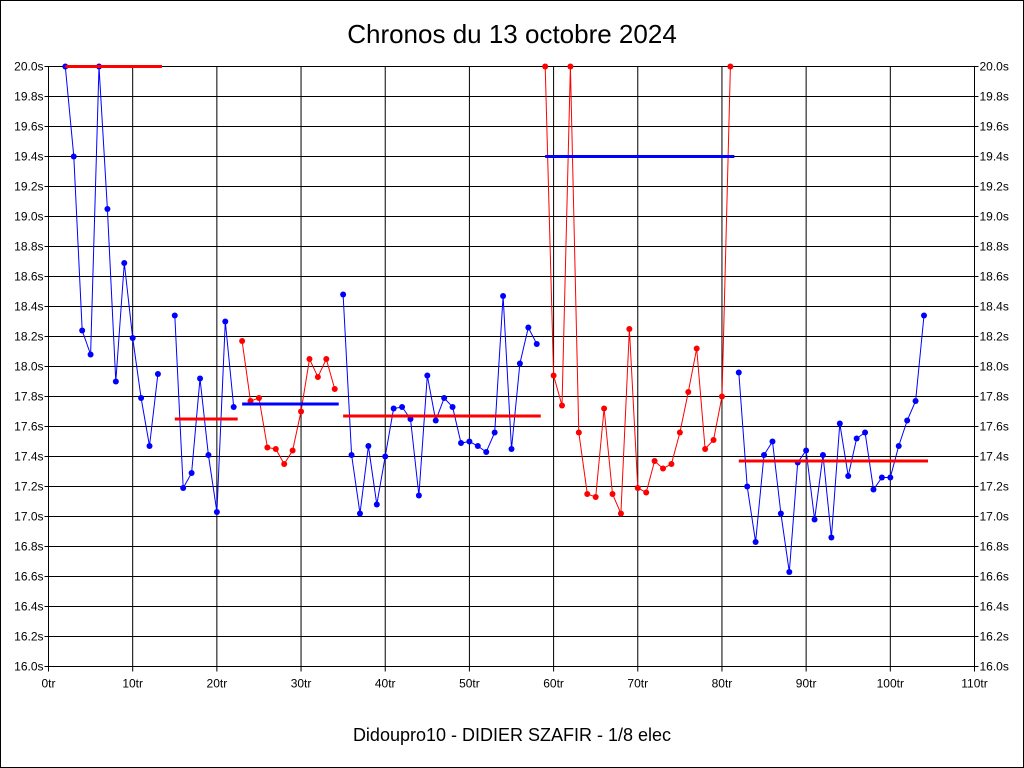 This screenshot has height=768, width=1024. What do you see at coordinates (28, 547) in the screenshot?
I see `y-tick-label-left: 16.8s` at bounding box center [28, 547].